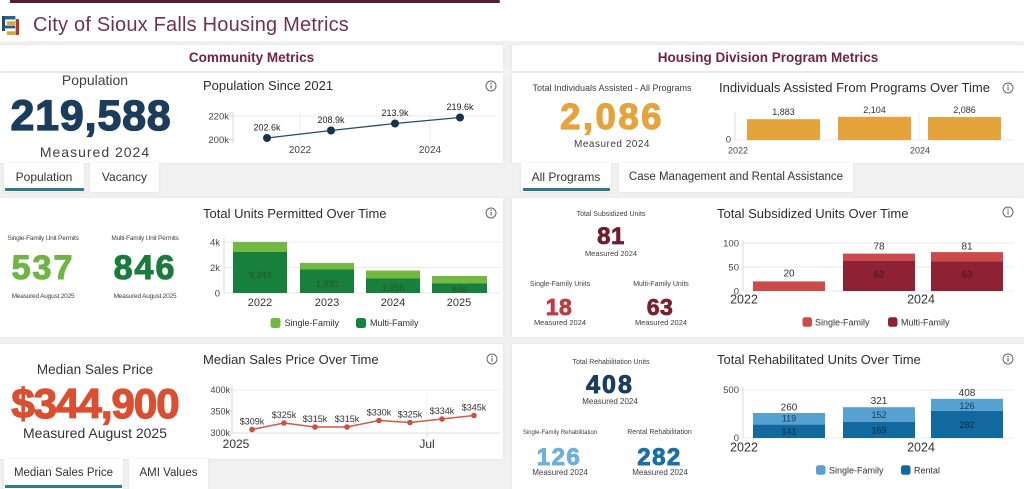 The width and height of the screenshot is (1024, 489). Describe the element at coordinates (331, 120) in the screenshot. I see `svg-text: 208.9k` at that location.